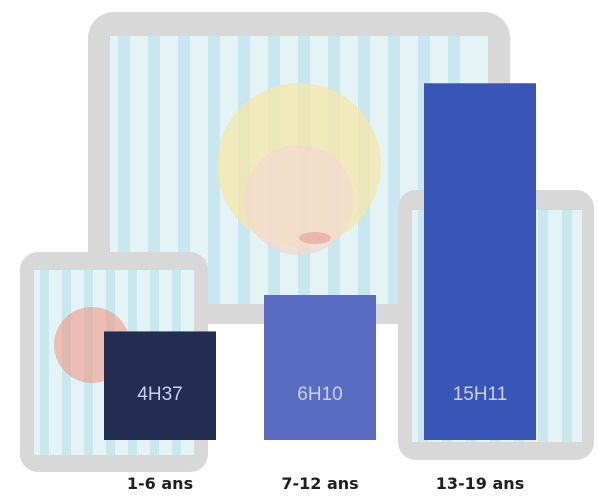  Describe the element at coordinates (480, 394) in the screenshot. I see `bar-value-label: 15H11` at that location.